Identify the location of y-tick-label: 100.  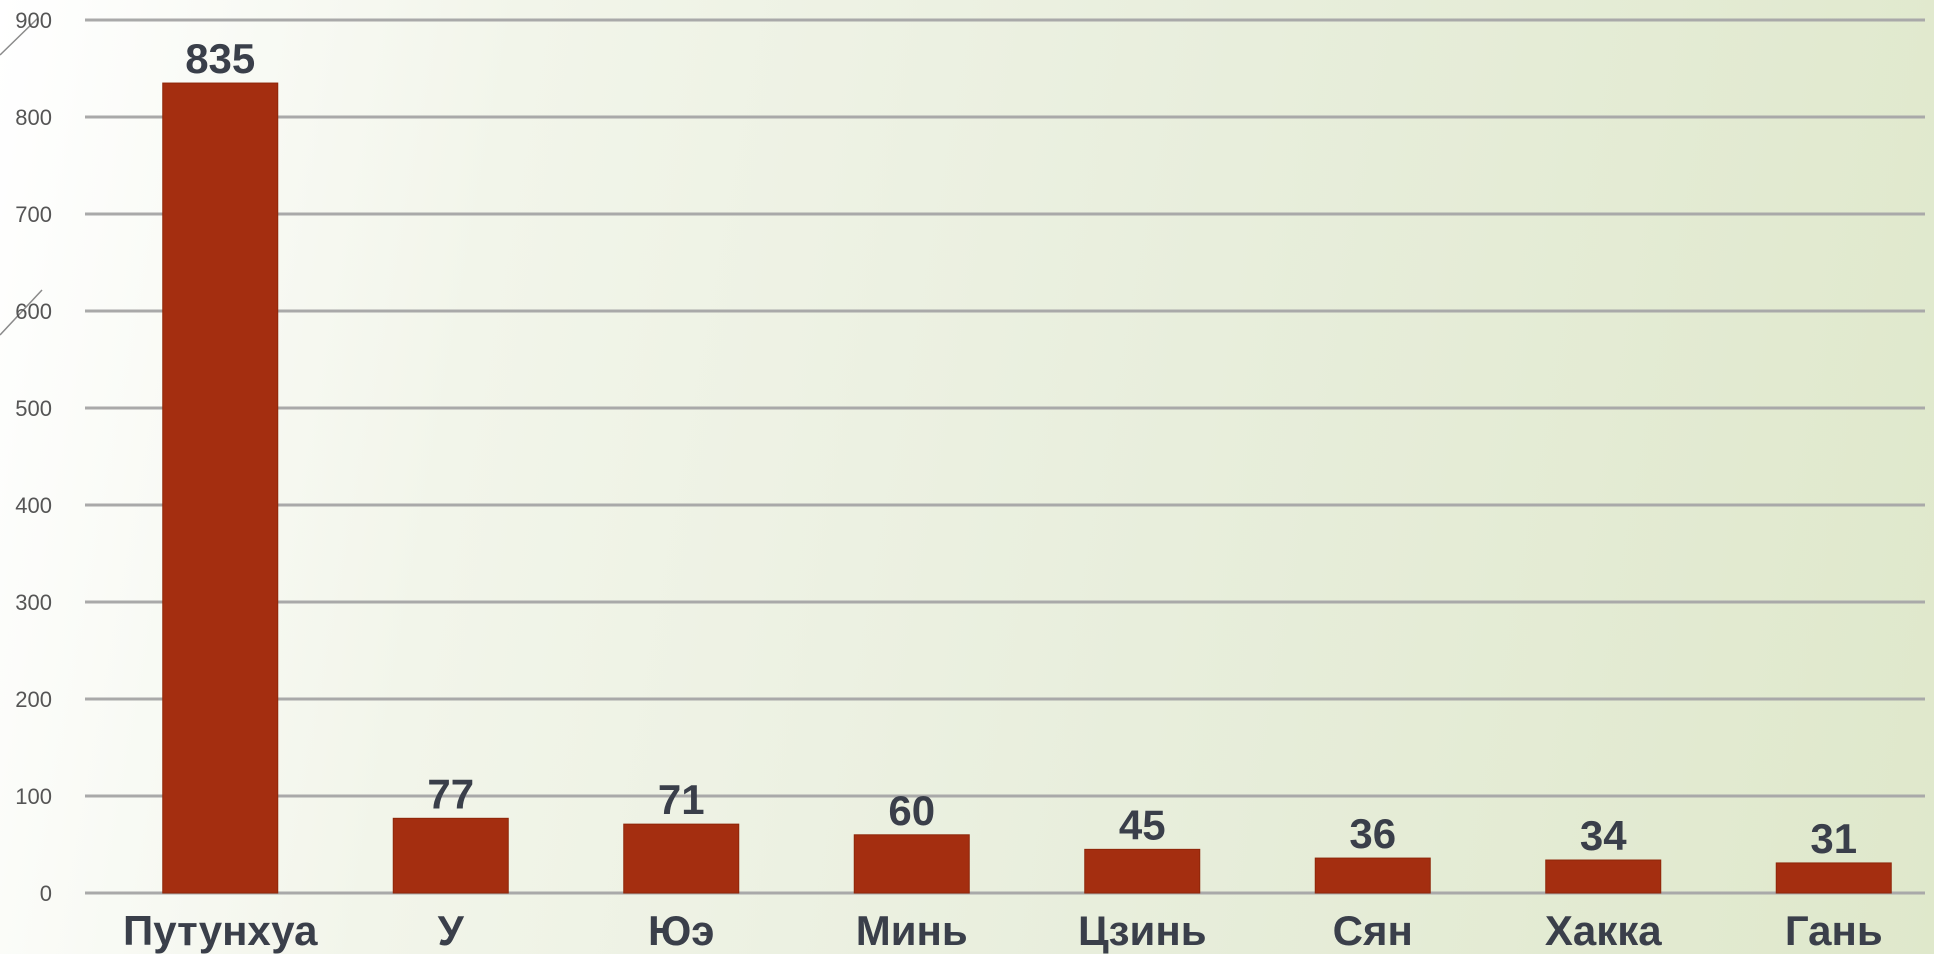
(33, 796).